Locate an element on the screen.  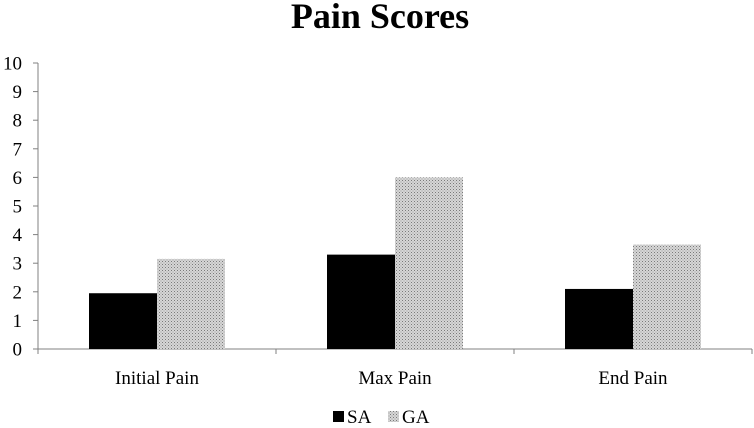
y-tick-label: 2 is located at coordinates (18, 292).